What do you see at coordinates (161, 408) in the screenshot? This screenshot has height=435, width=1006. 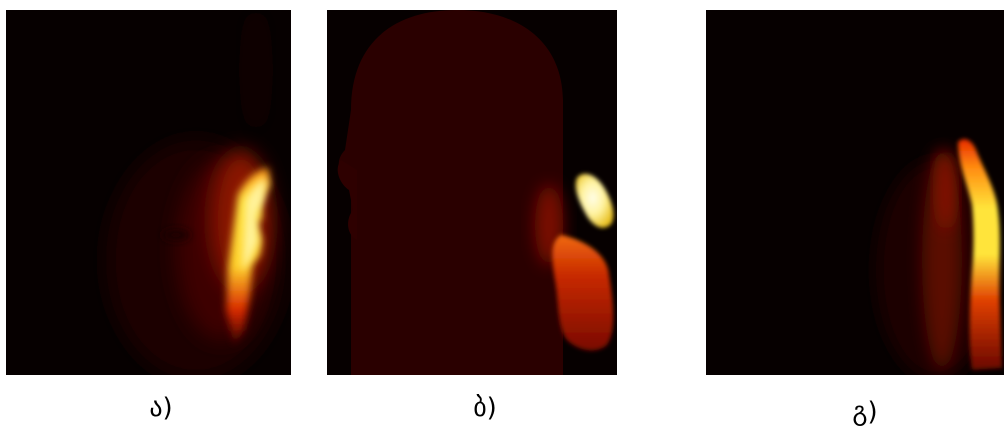 I see `caption-a: ა)` at bounding box center [161, 408].